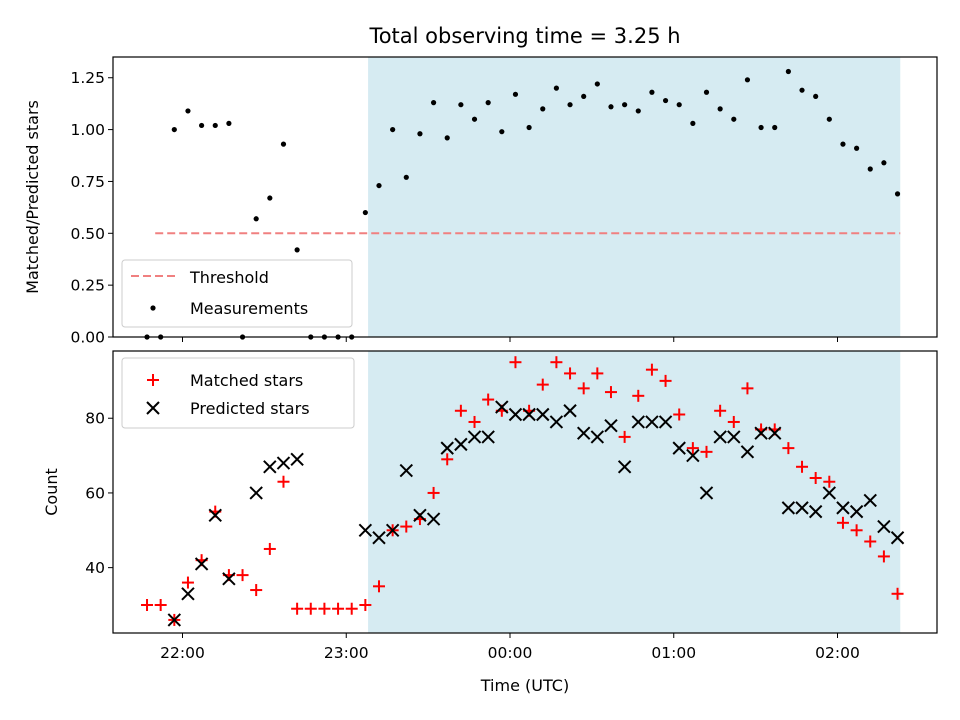  What do you see at coordinates (182, 653) in the screenshot?
I see `x-tick-label: 22:00` at bounding box center [182, 653].